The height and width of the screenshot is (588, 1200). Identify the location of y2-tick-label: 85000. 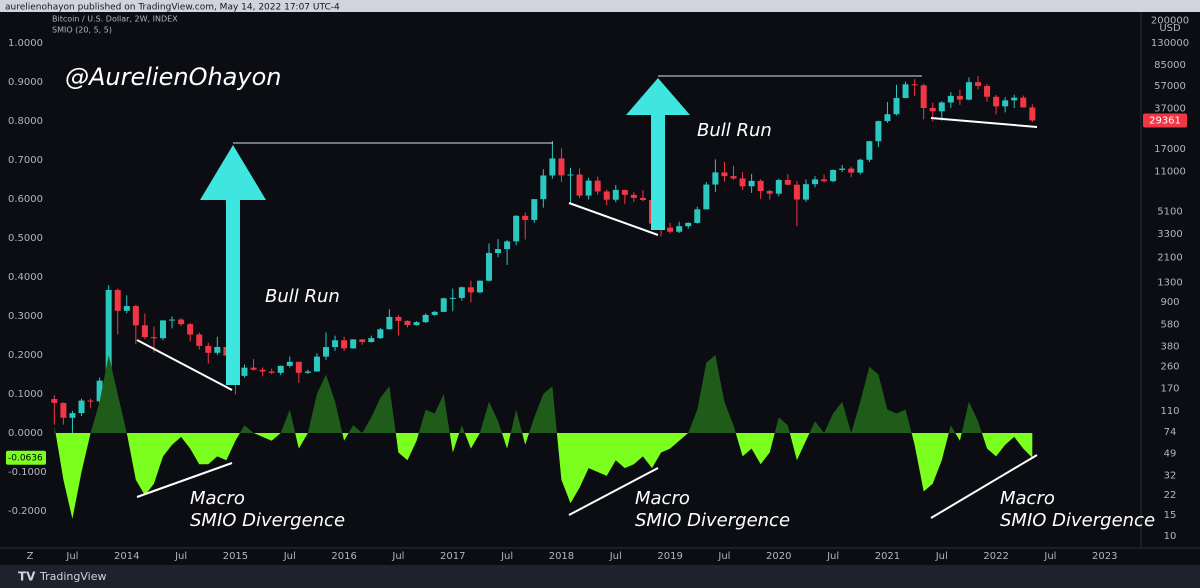
(1170, 65).